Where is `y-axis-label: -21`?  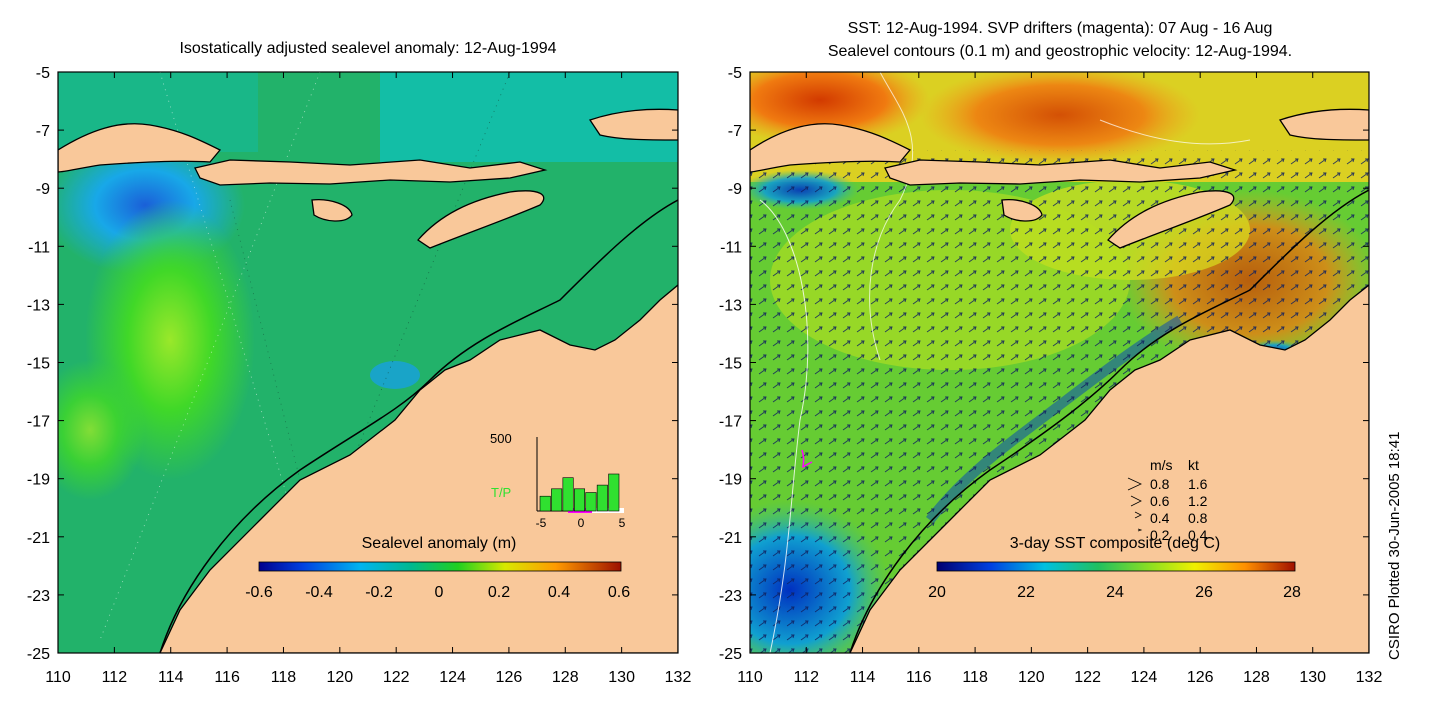
y-axis-label: -21 is located at coordinates (730, 538).